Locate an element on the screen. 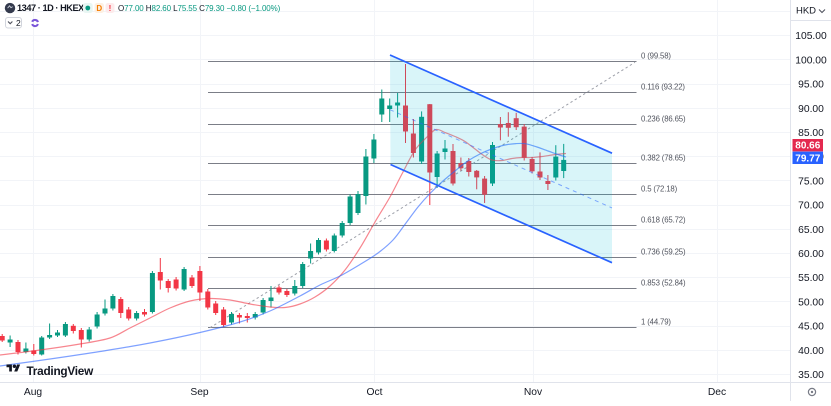 The width and height of the screenshot is (831, 406). svg-text: 0.236 (86.65) is located at coordinates (663, 119).